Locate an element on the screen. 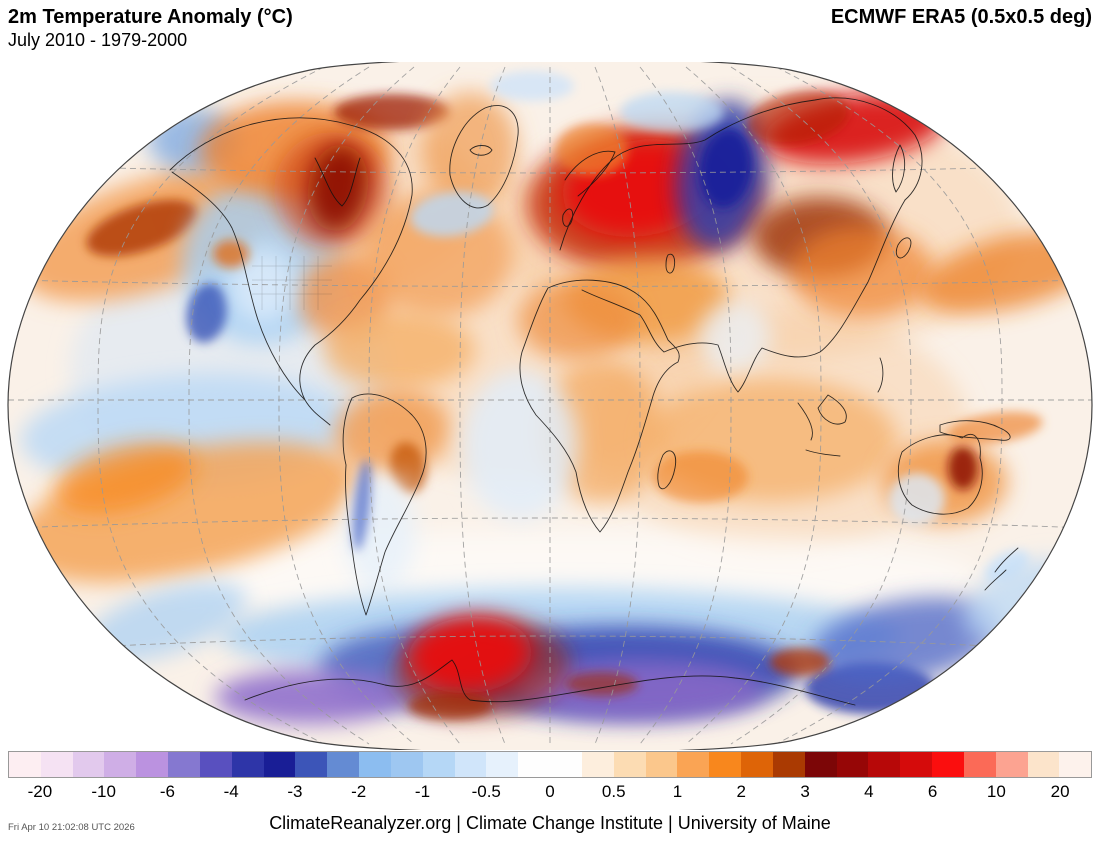 The width and height of the screenshot is (1100, 841). coast-south-america is located at coordinates (384, 504).